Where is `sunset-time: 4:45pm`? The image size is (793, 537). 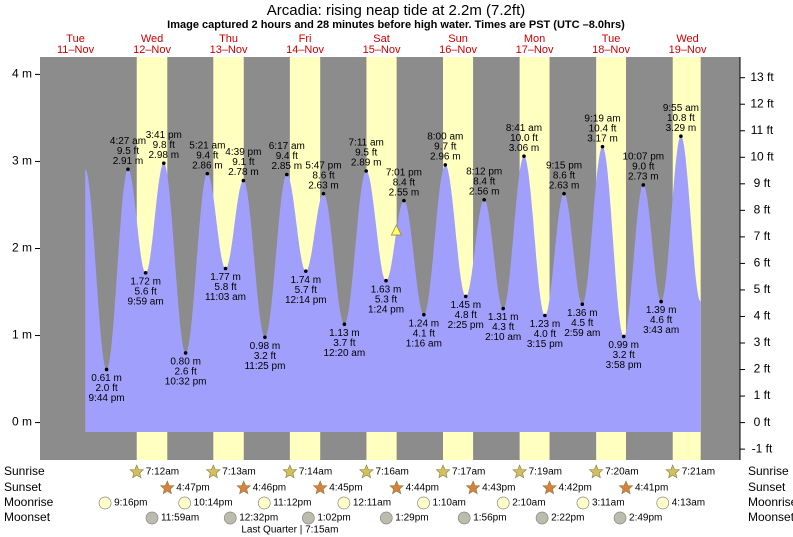
sunset-time: 4:45pm is located at coordinates (345, 488).